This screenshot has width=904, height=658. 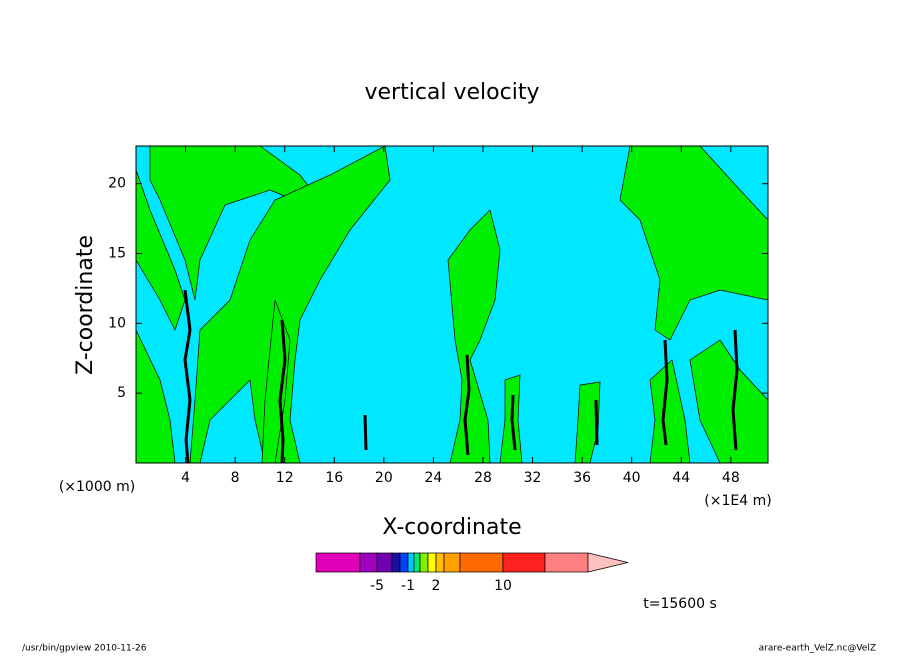 I want to click on x-tick-label: 8, so click(x=235, y=478).